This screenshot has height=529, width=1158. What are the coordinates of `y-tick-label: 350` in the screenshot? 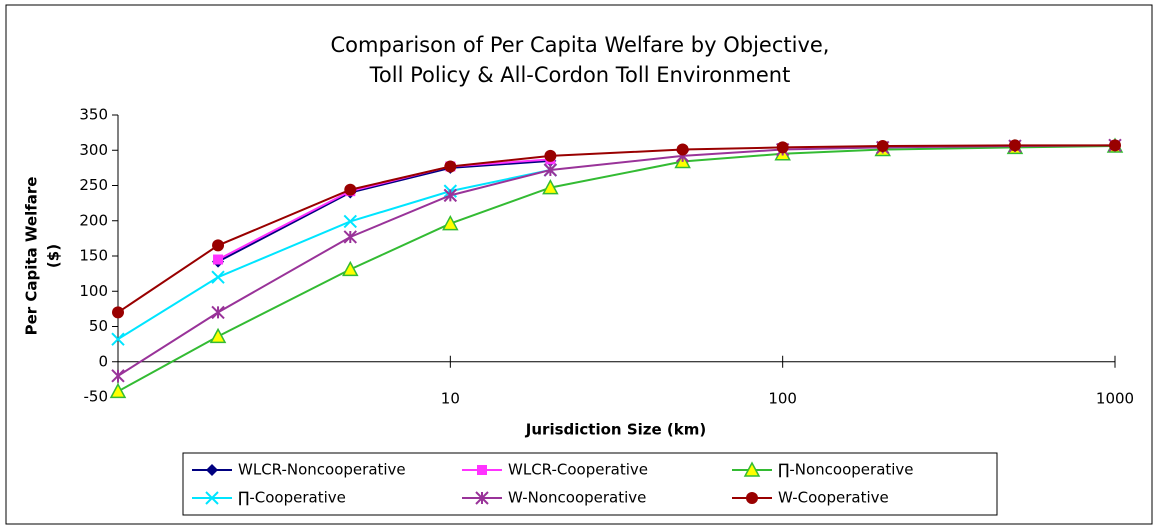 It's located at (93, 115).